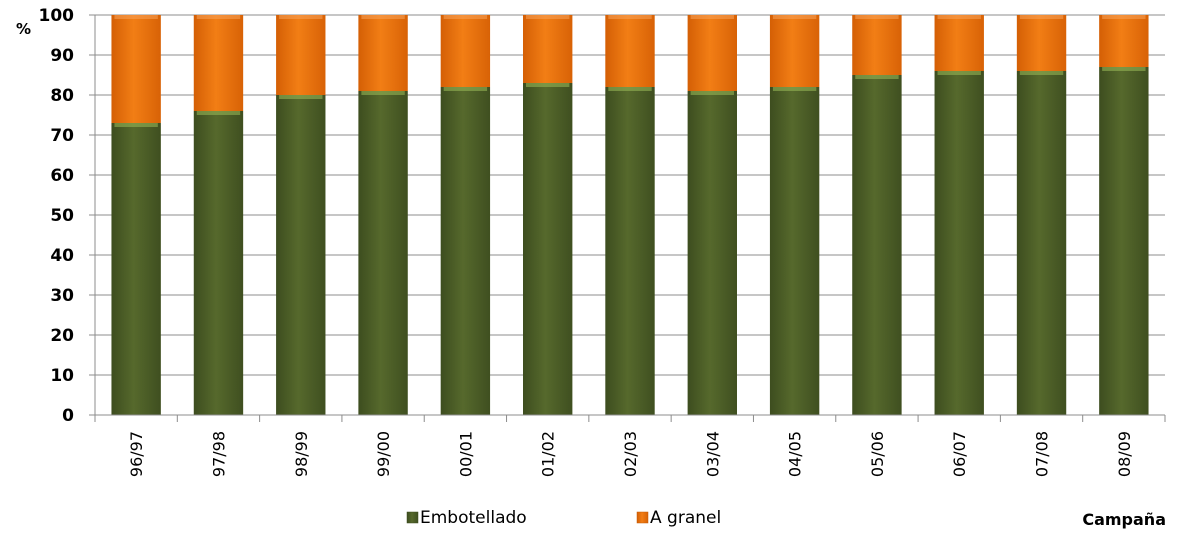 The width and height of the screenshot is (1179, 542). Describe the element at coordinates (795, 454) in the screenshot. I see `x-tick-label: 04/05` at that location.